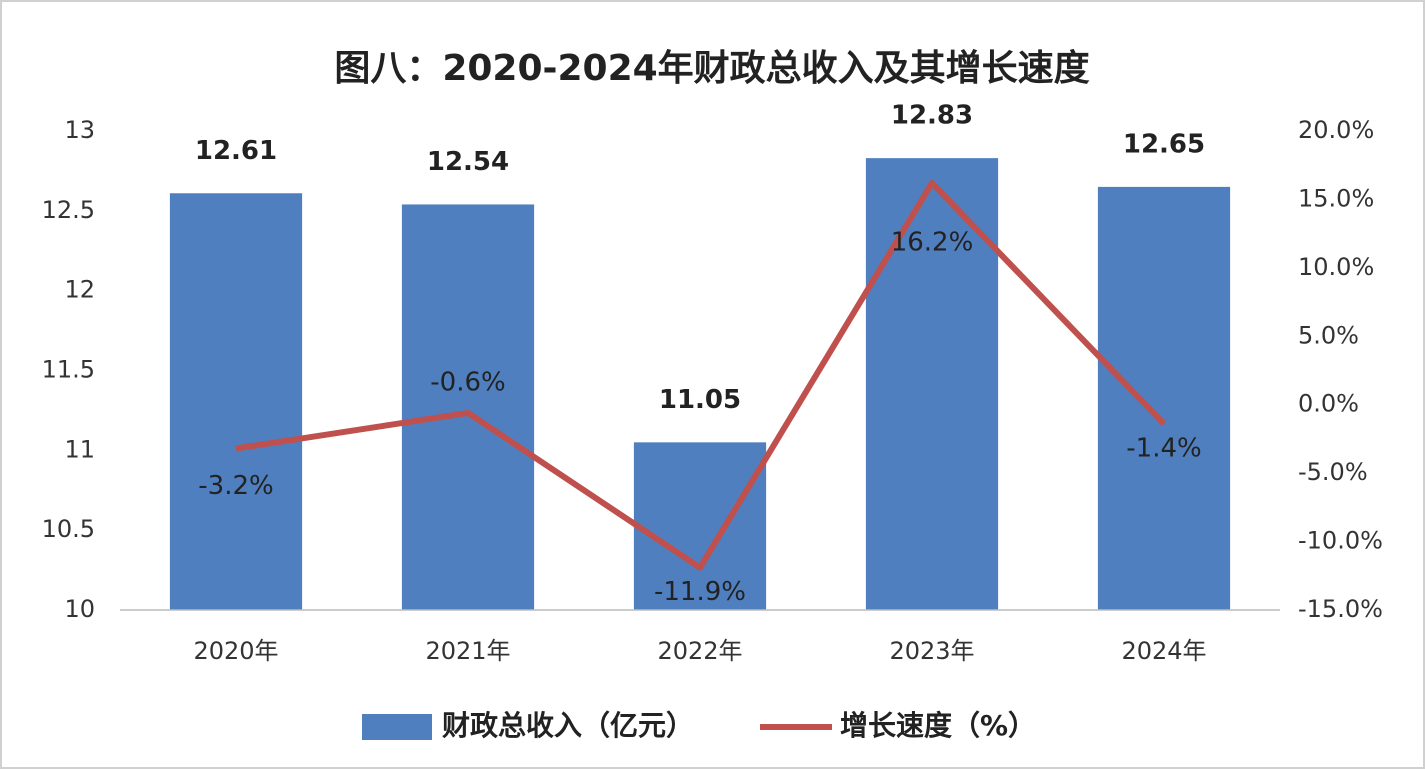  What do you see at coordinates (1164, 144) in the screenshot?
I see `bar-value-label: 12.65` at bounding box center [1164, 144].